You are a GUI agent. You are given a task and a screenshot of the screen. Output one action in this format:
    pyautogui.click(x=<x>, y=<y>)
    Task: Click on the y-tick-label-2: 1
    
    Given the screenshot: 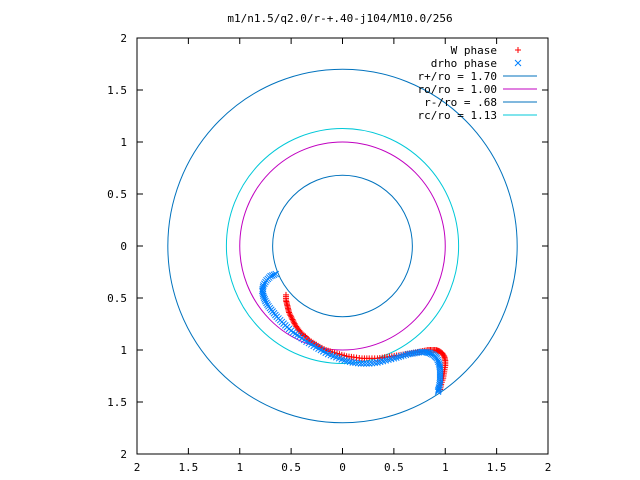 What is the action you would take?
    pyautogui.click(x=123, y=350)
    